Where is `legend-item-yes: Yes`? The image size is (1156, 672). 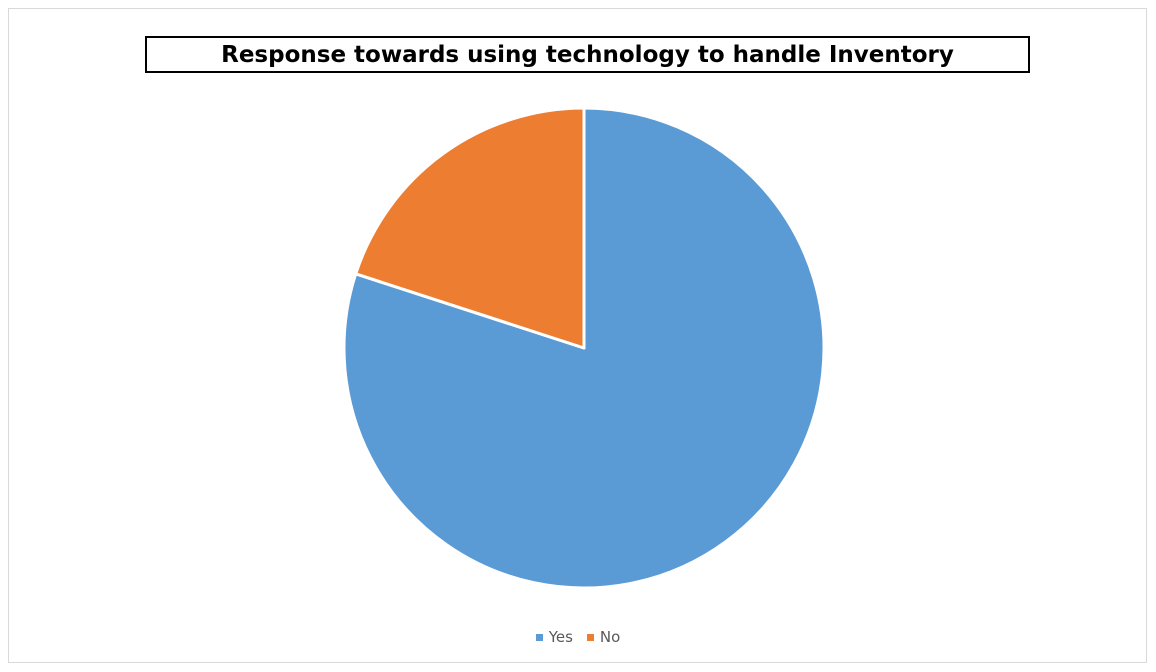 legend-item-yes: Yes is located at coordinates (554, 637).